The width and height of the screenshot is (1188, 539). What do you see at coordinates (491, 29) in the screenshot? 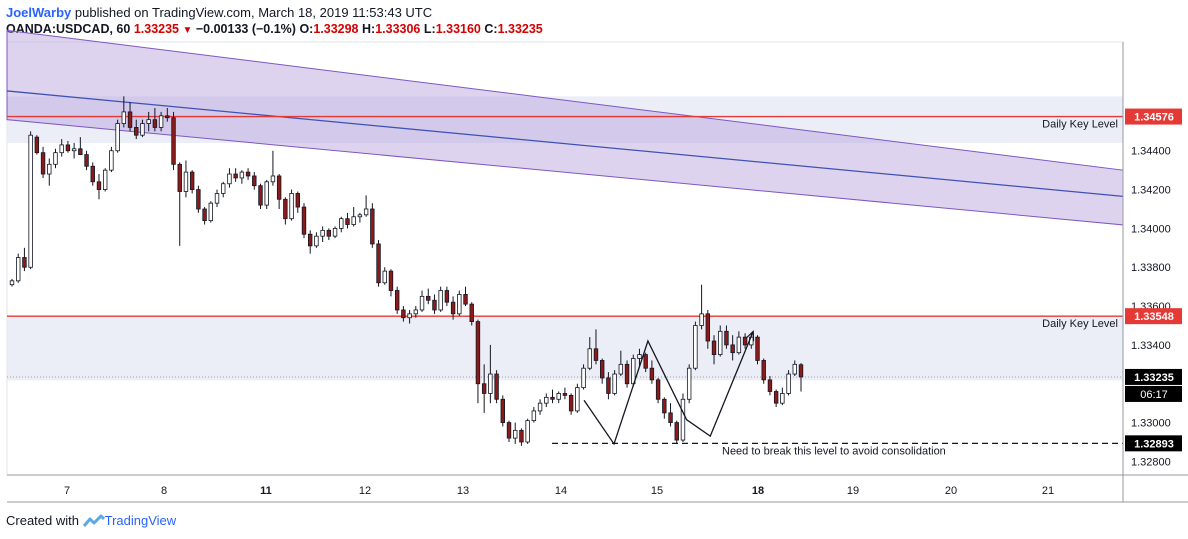
I see `close-label: C:` at bounding box center [491, 29].